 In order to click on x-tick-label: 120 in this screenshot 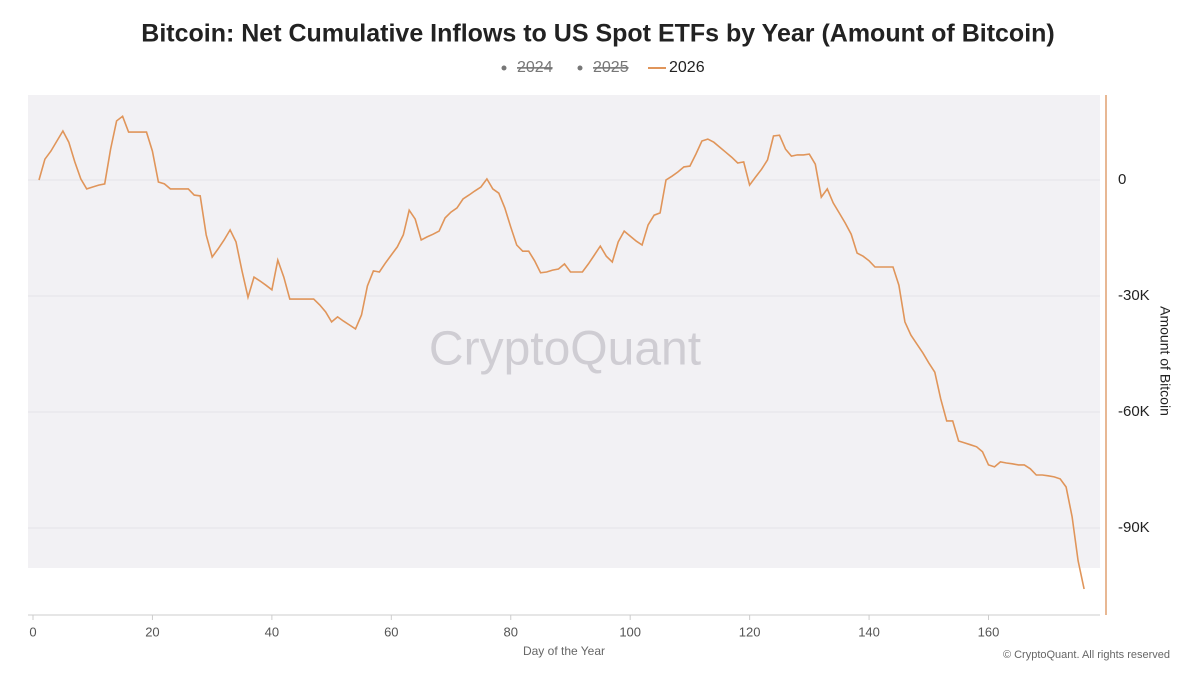, I will do `click(750, 631)`.